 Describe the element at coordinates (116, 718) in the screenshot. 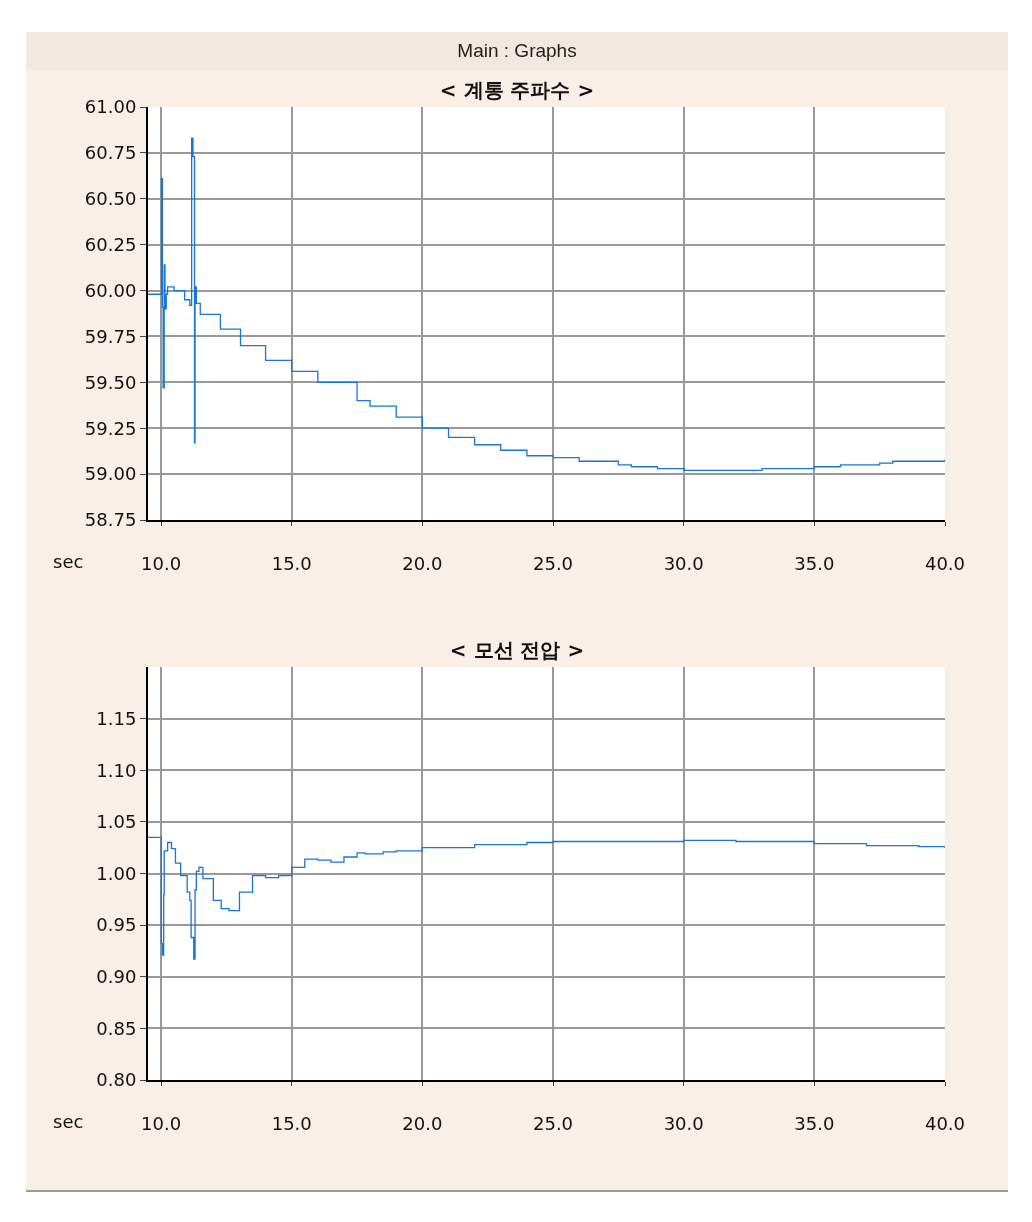

I see `y-tick-label: 1.15` at that location.